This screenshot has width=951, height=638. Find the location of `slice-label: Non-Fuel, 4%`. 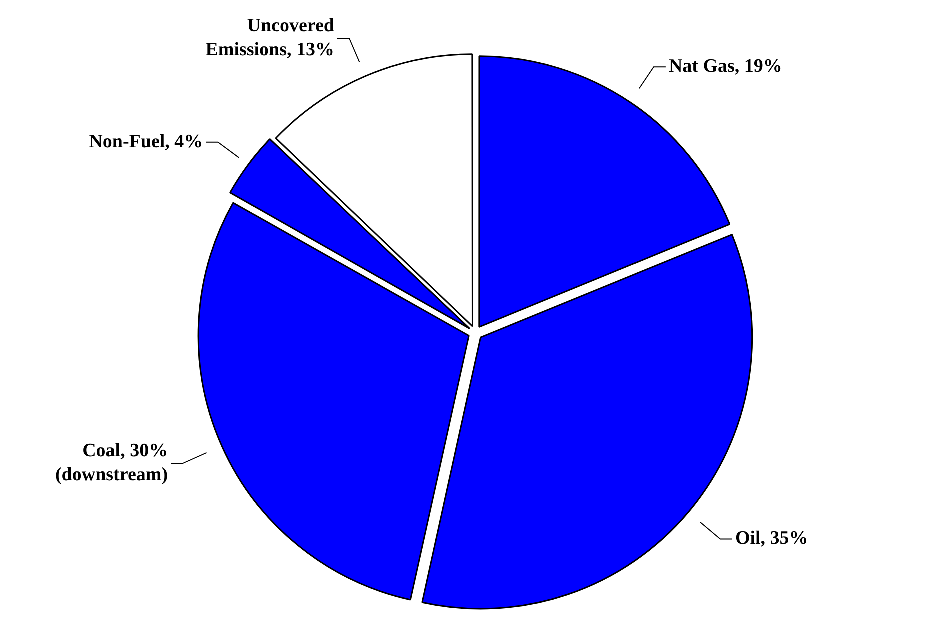

slice-label: Non-Fuel, 4% is located at coordinates (146, 141).